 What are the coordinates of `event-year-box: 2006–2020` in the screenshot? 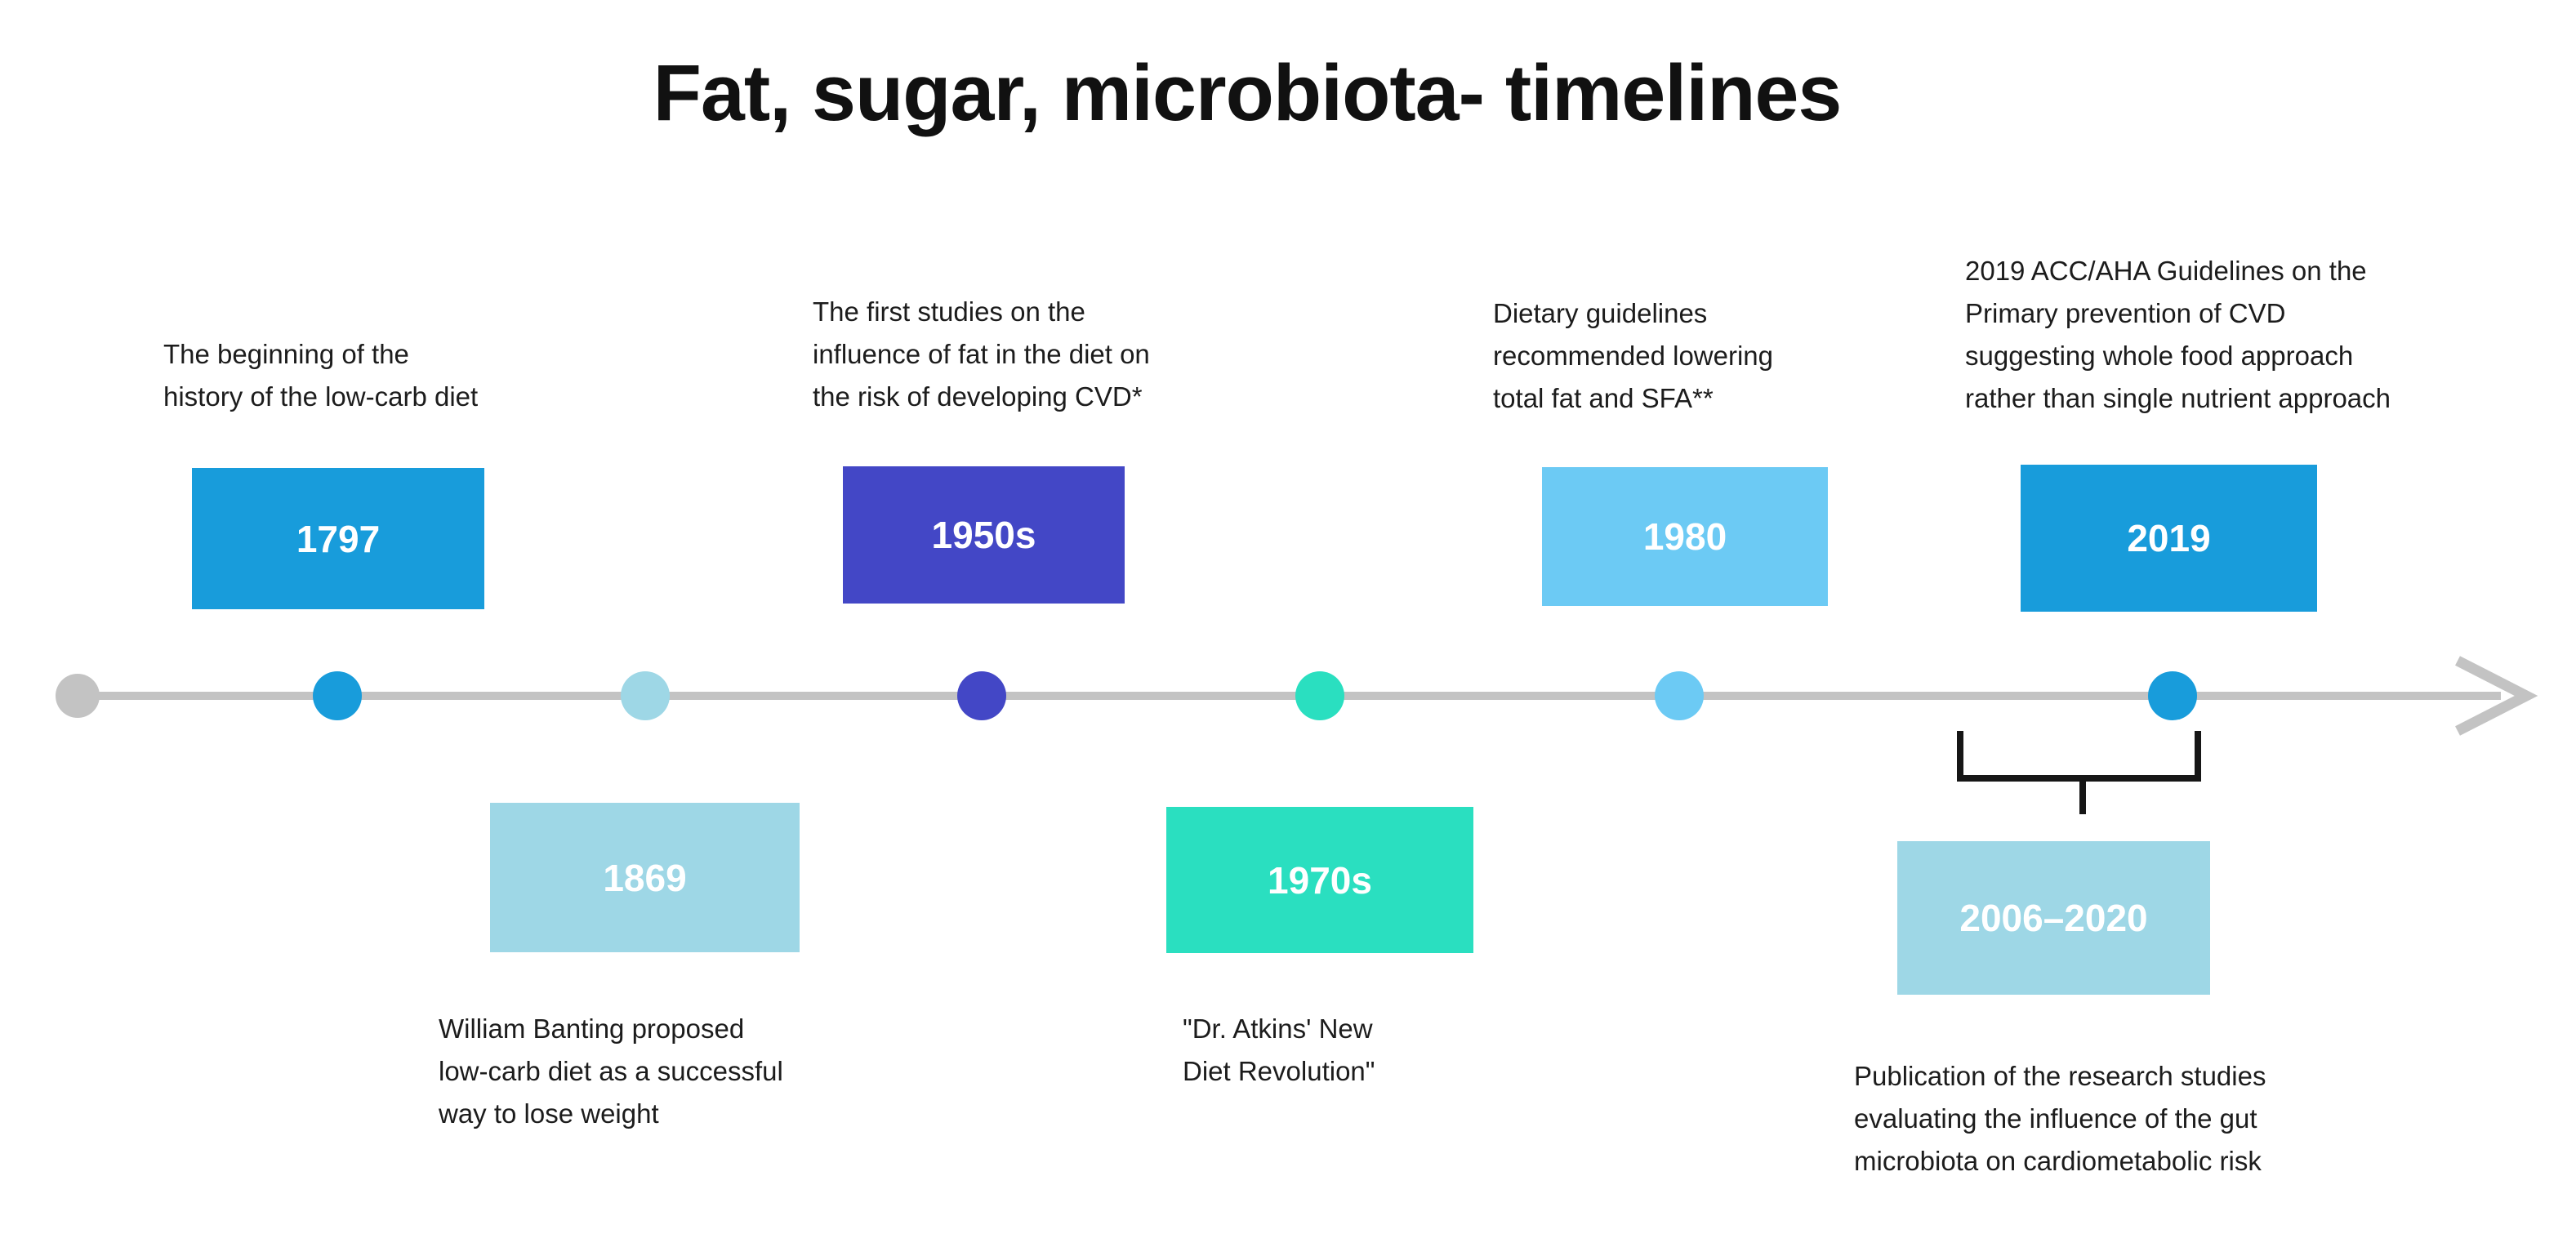 It's located at (2053, 918).